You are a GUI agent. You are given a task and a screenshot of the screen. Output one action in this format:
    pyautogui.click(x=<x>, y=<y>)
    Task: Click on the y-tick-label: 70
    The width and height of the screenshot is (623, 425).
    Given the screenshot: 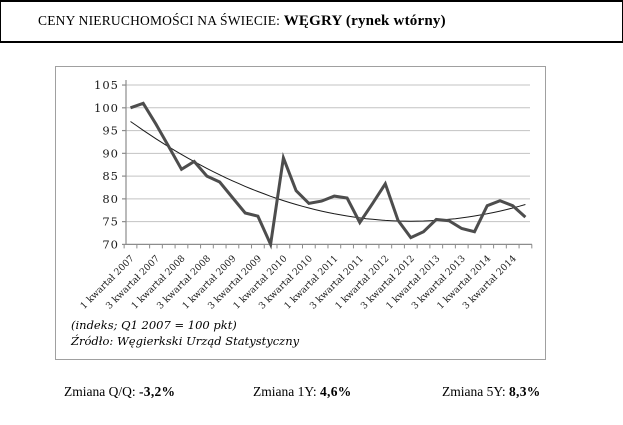 What is the action you would take?
    pyautogui.click(x=110, y=244)
    